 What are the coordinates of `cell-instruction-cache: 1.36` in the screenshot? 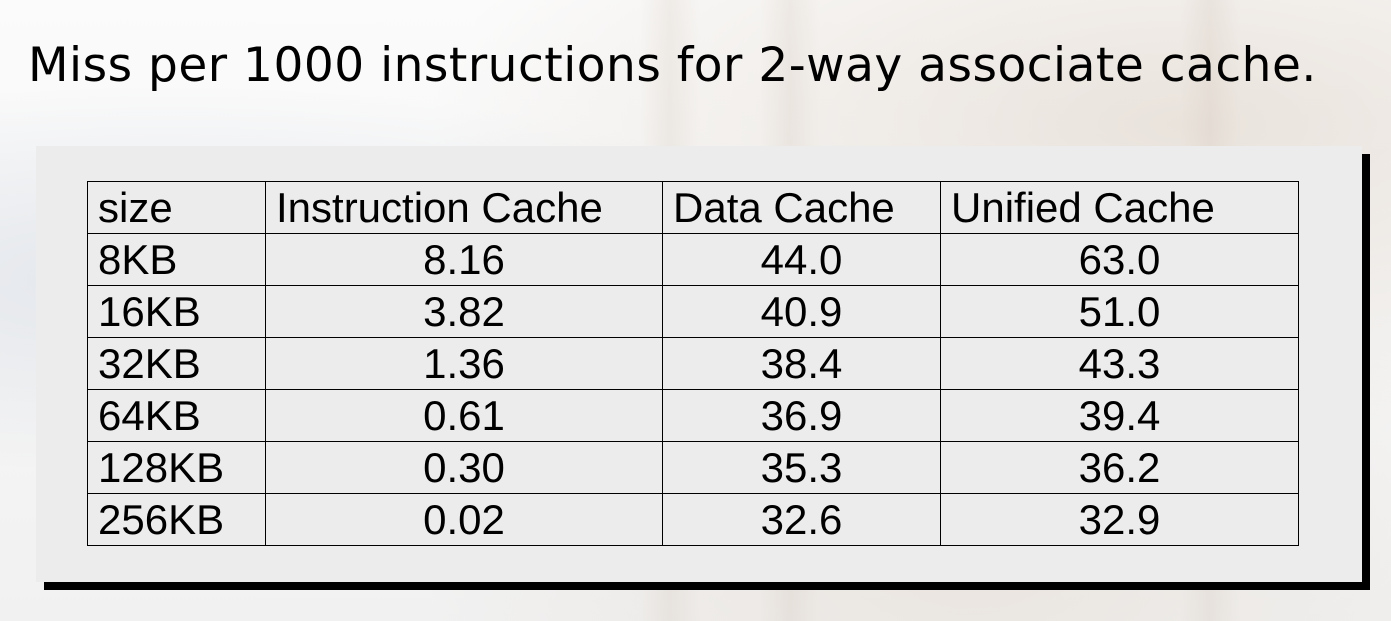 It's located at (464, 363).